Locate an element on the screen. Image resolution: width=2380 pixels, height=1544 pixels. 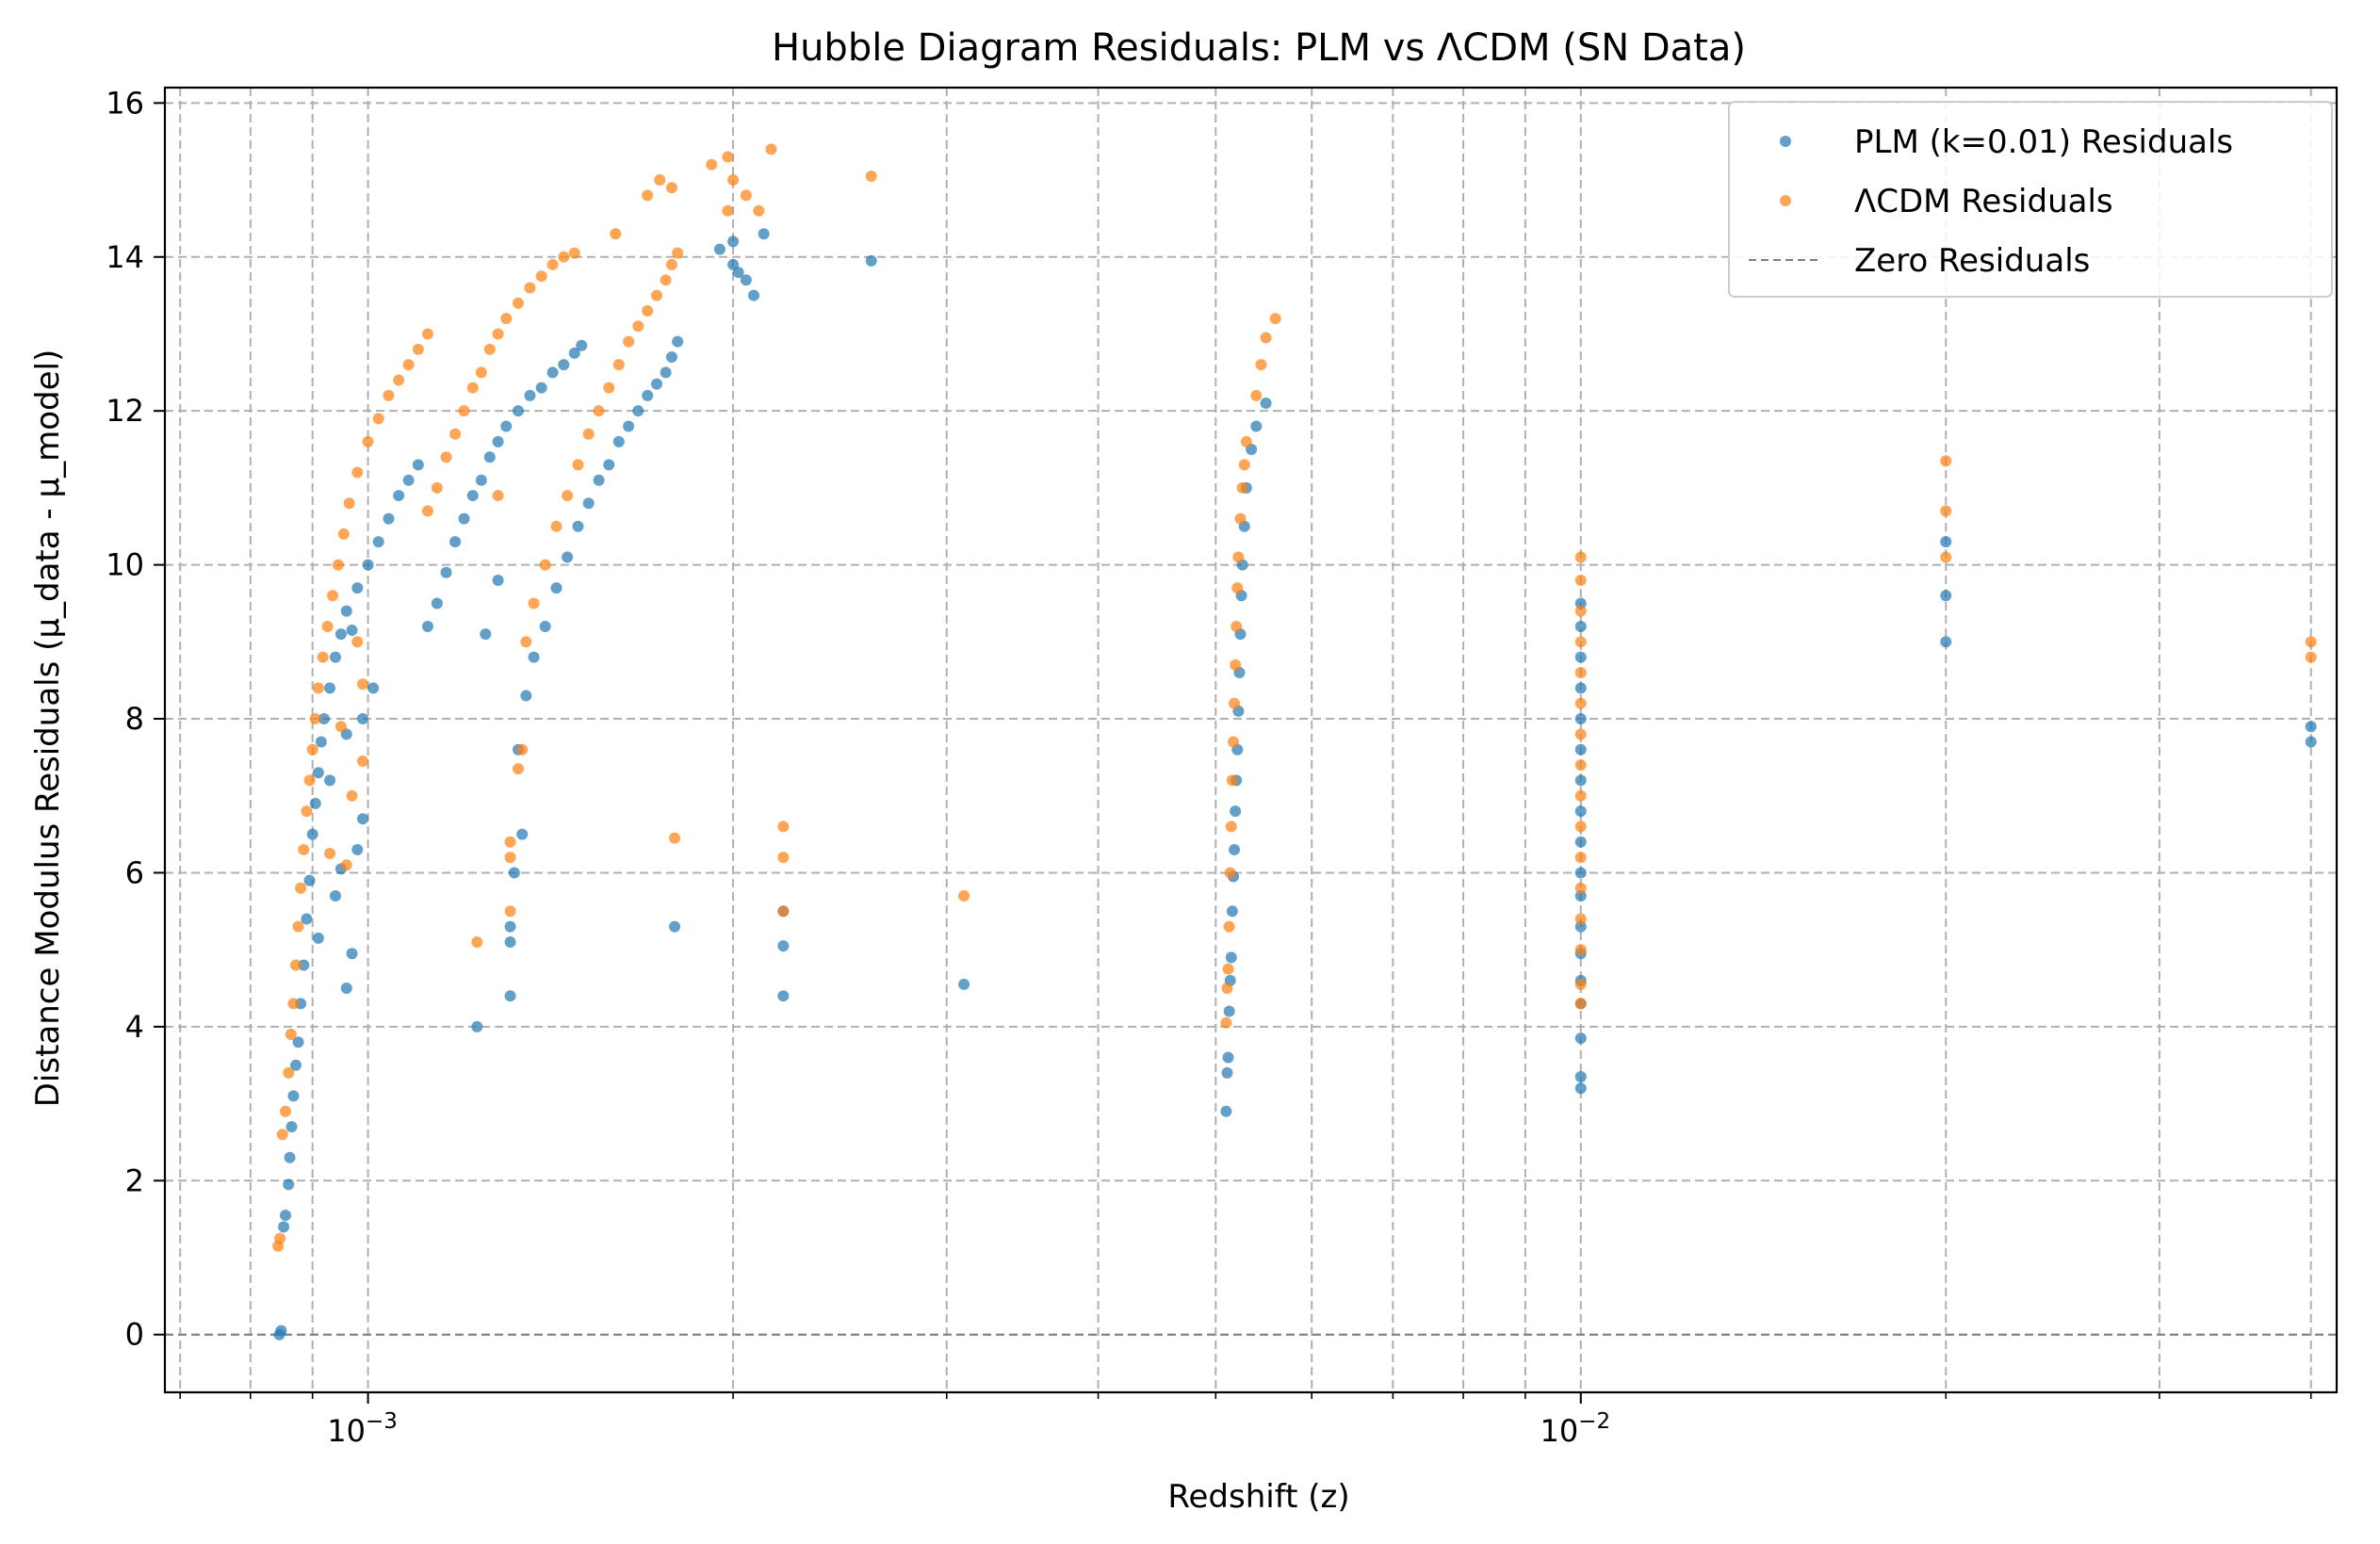
y-tick-label: 10 is located at coordinates (125, 565).